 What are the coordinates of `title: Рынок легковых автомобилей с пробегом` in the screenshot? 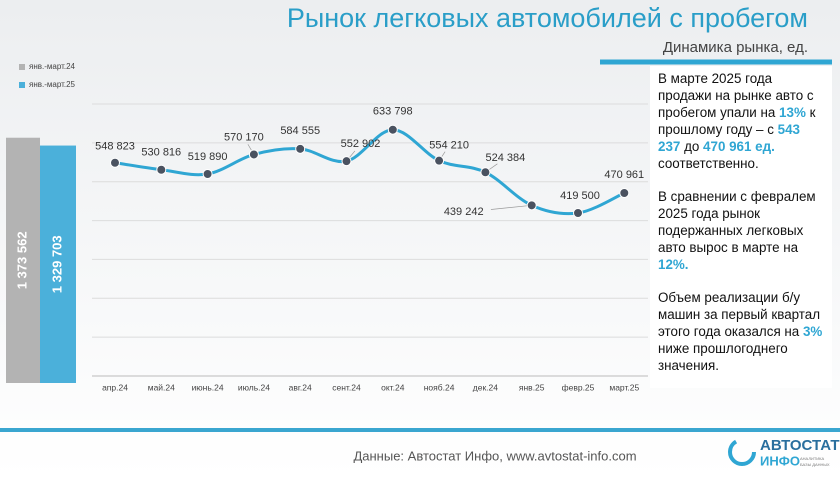 It's located at (547, 18).